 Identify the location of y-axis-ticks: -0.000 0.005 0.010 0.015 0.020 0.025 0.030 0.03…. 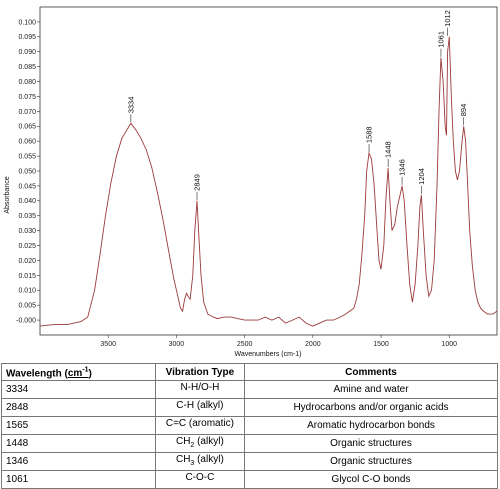
(28, 171).